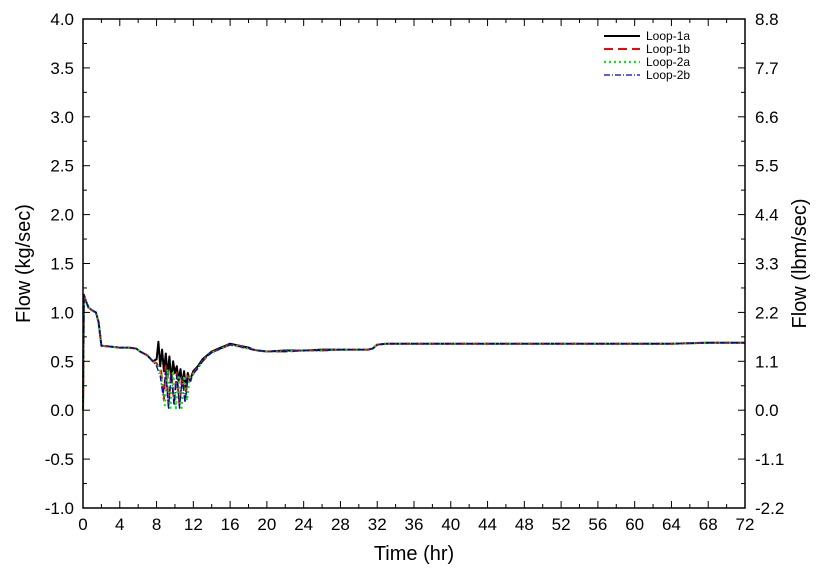  I want to click on y2-tick-label: 4.4, so click(767, 215).